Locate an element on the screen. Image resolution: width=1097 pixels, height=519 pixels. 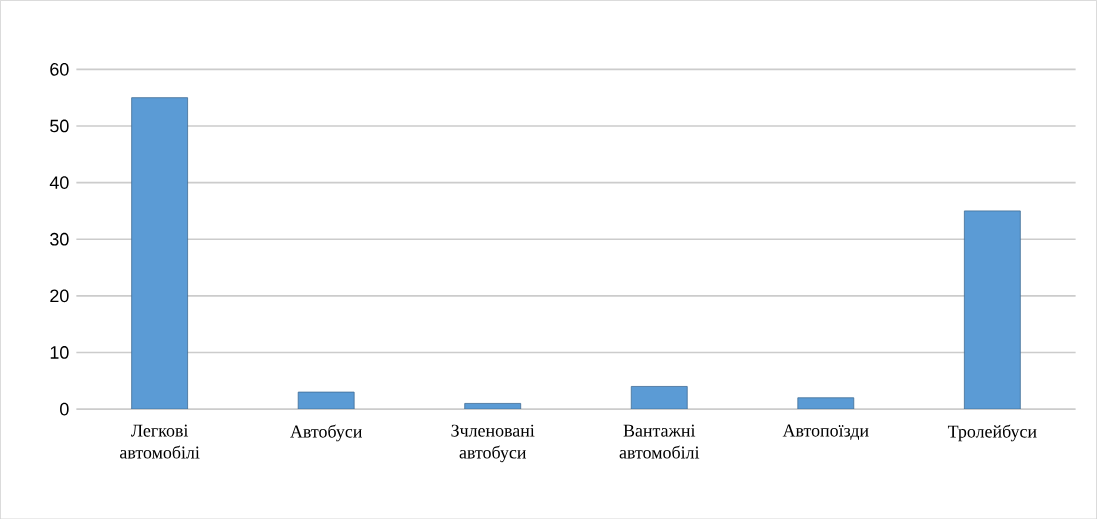
y-tick-label: 10 is located at coordinates (59, 352).